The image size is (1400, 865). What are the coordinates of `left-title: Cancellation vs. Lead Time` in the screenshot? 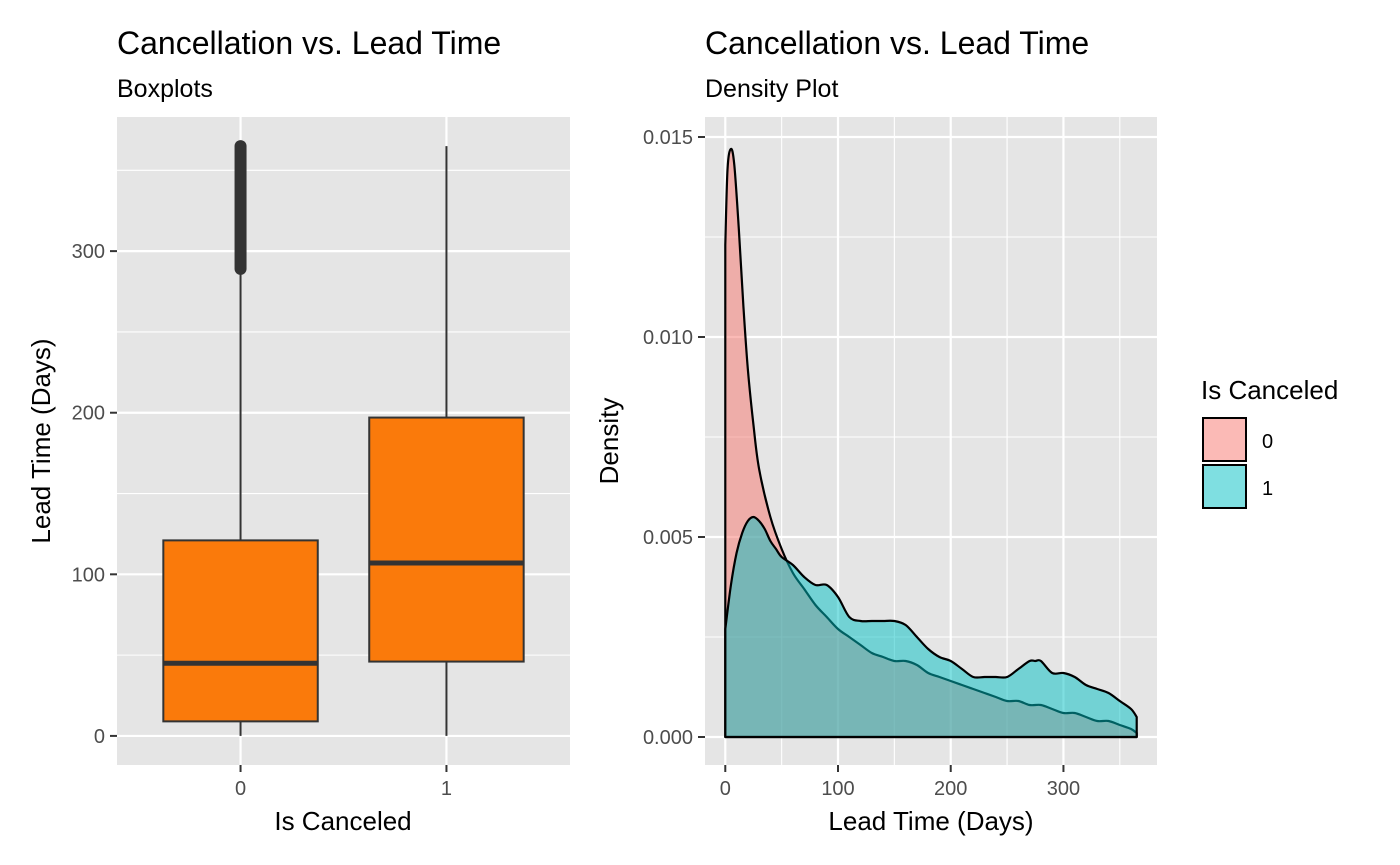 It's located at (309, 43).